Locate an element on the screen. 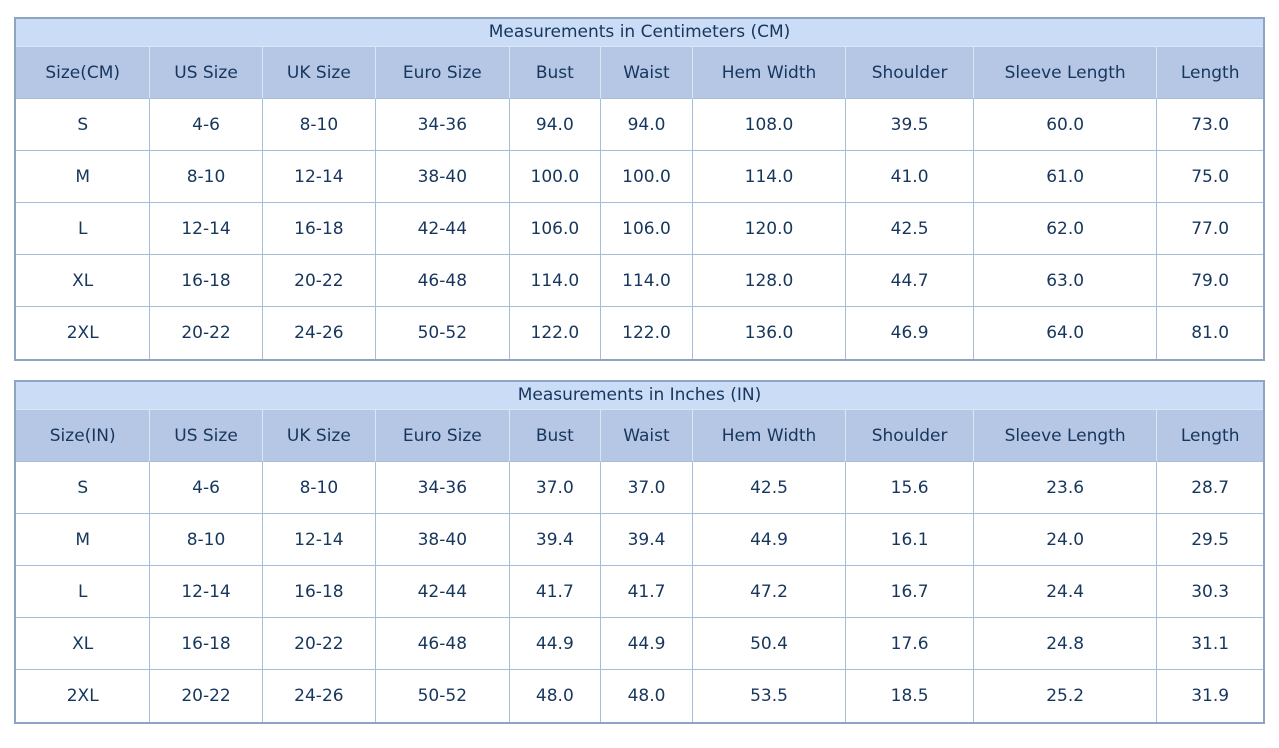  data-cell: 16.7 is located at coordinates (909, 592).